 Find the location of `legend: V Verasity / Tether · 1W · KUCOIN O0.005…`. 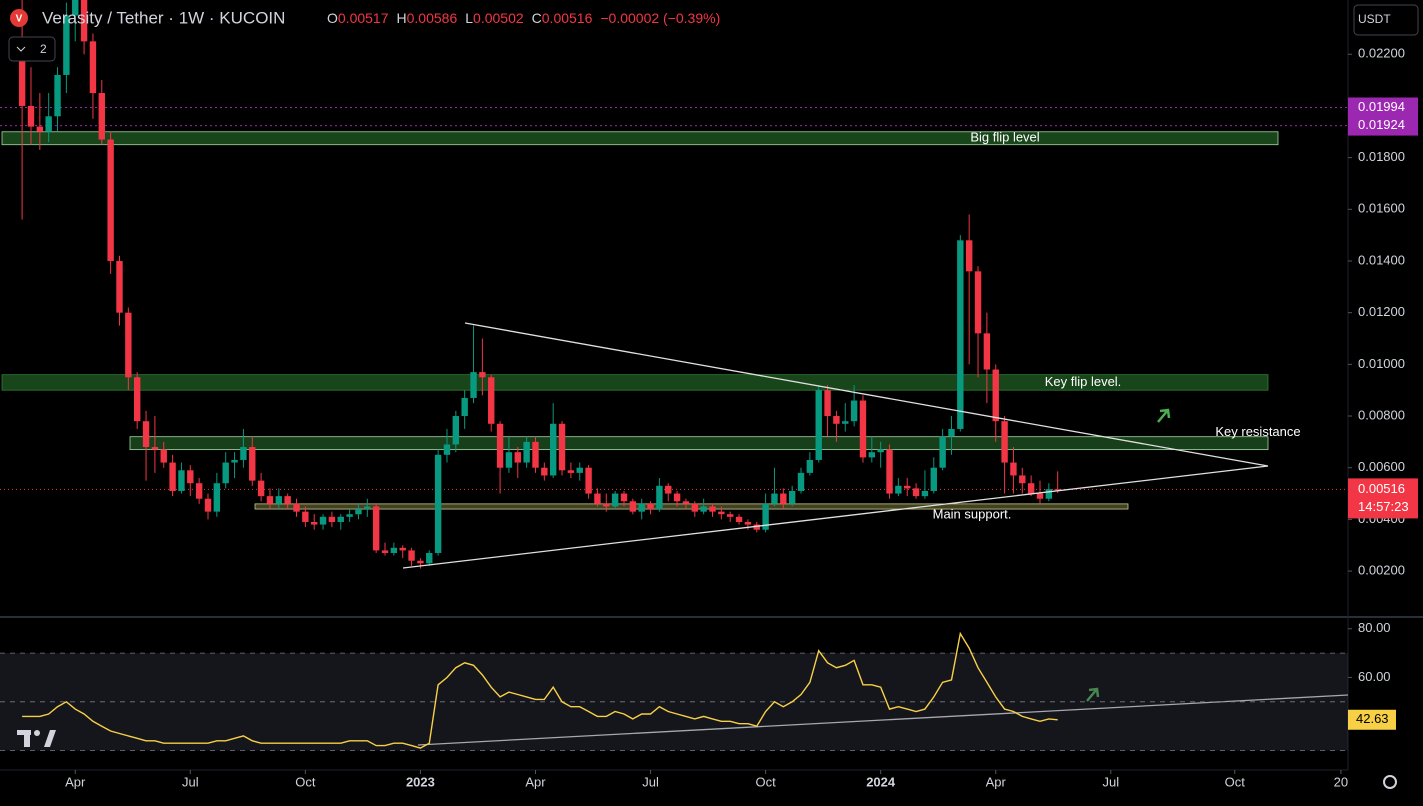

legend: V Verasity / Tether · 1W · KUCOIN O0.005… is located at coordinates (364, 35).